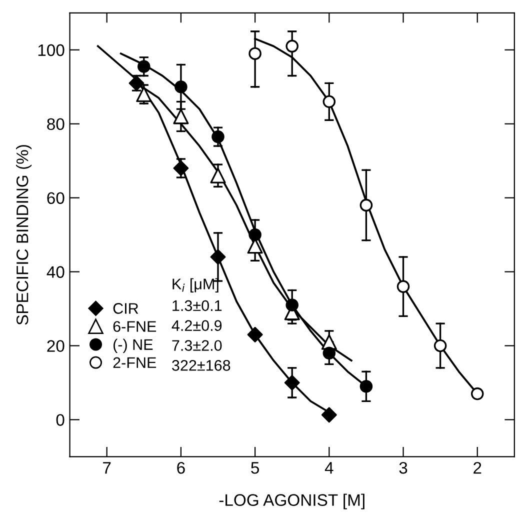 The height and width of the screenshot is (516, 517). Describe the element at coordinates (403, 468) in the screenshot. I see `x-tick-label: 3` at that location.